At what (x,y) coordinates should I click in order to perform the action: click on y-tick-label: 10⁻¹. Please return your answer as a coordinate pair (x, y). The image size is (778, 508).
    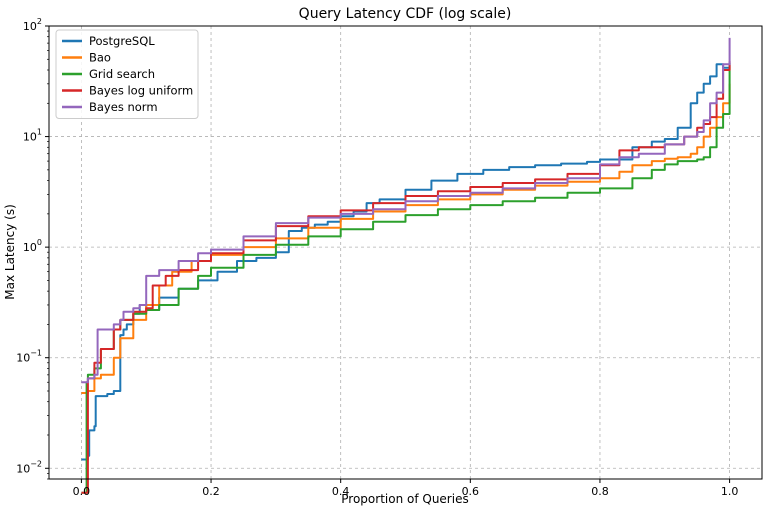
    Looking at the image, I should click on (29, 357).